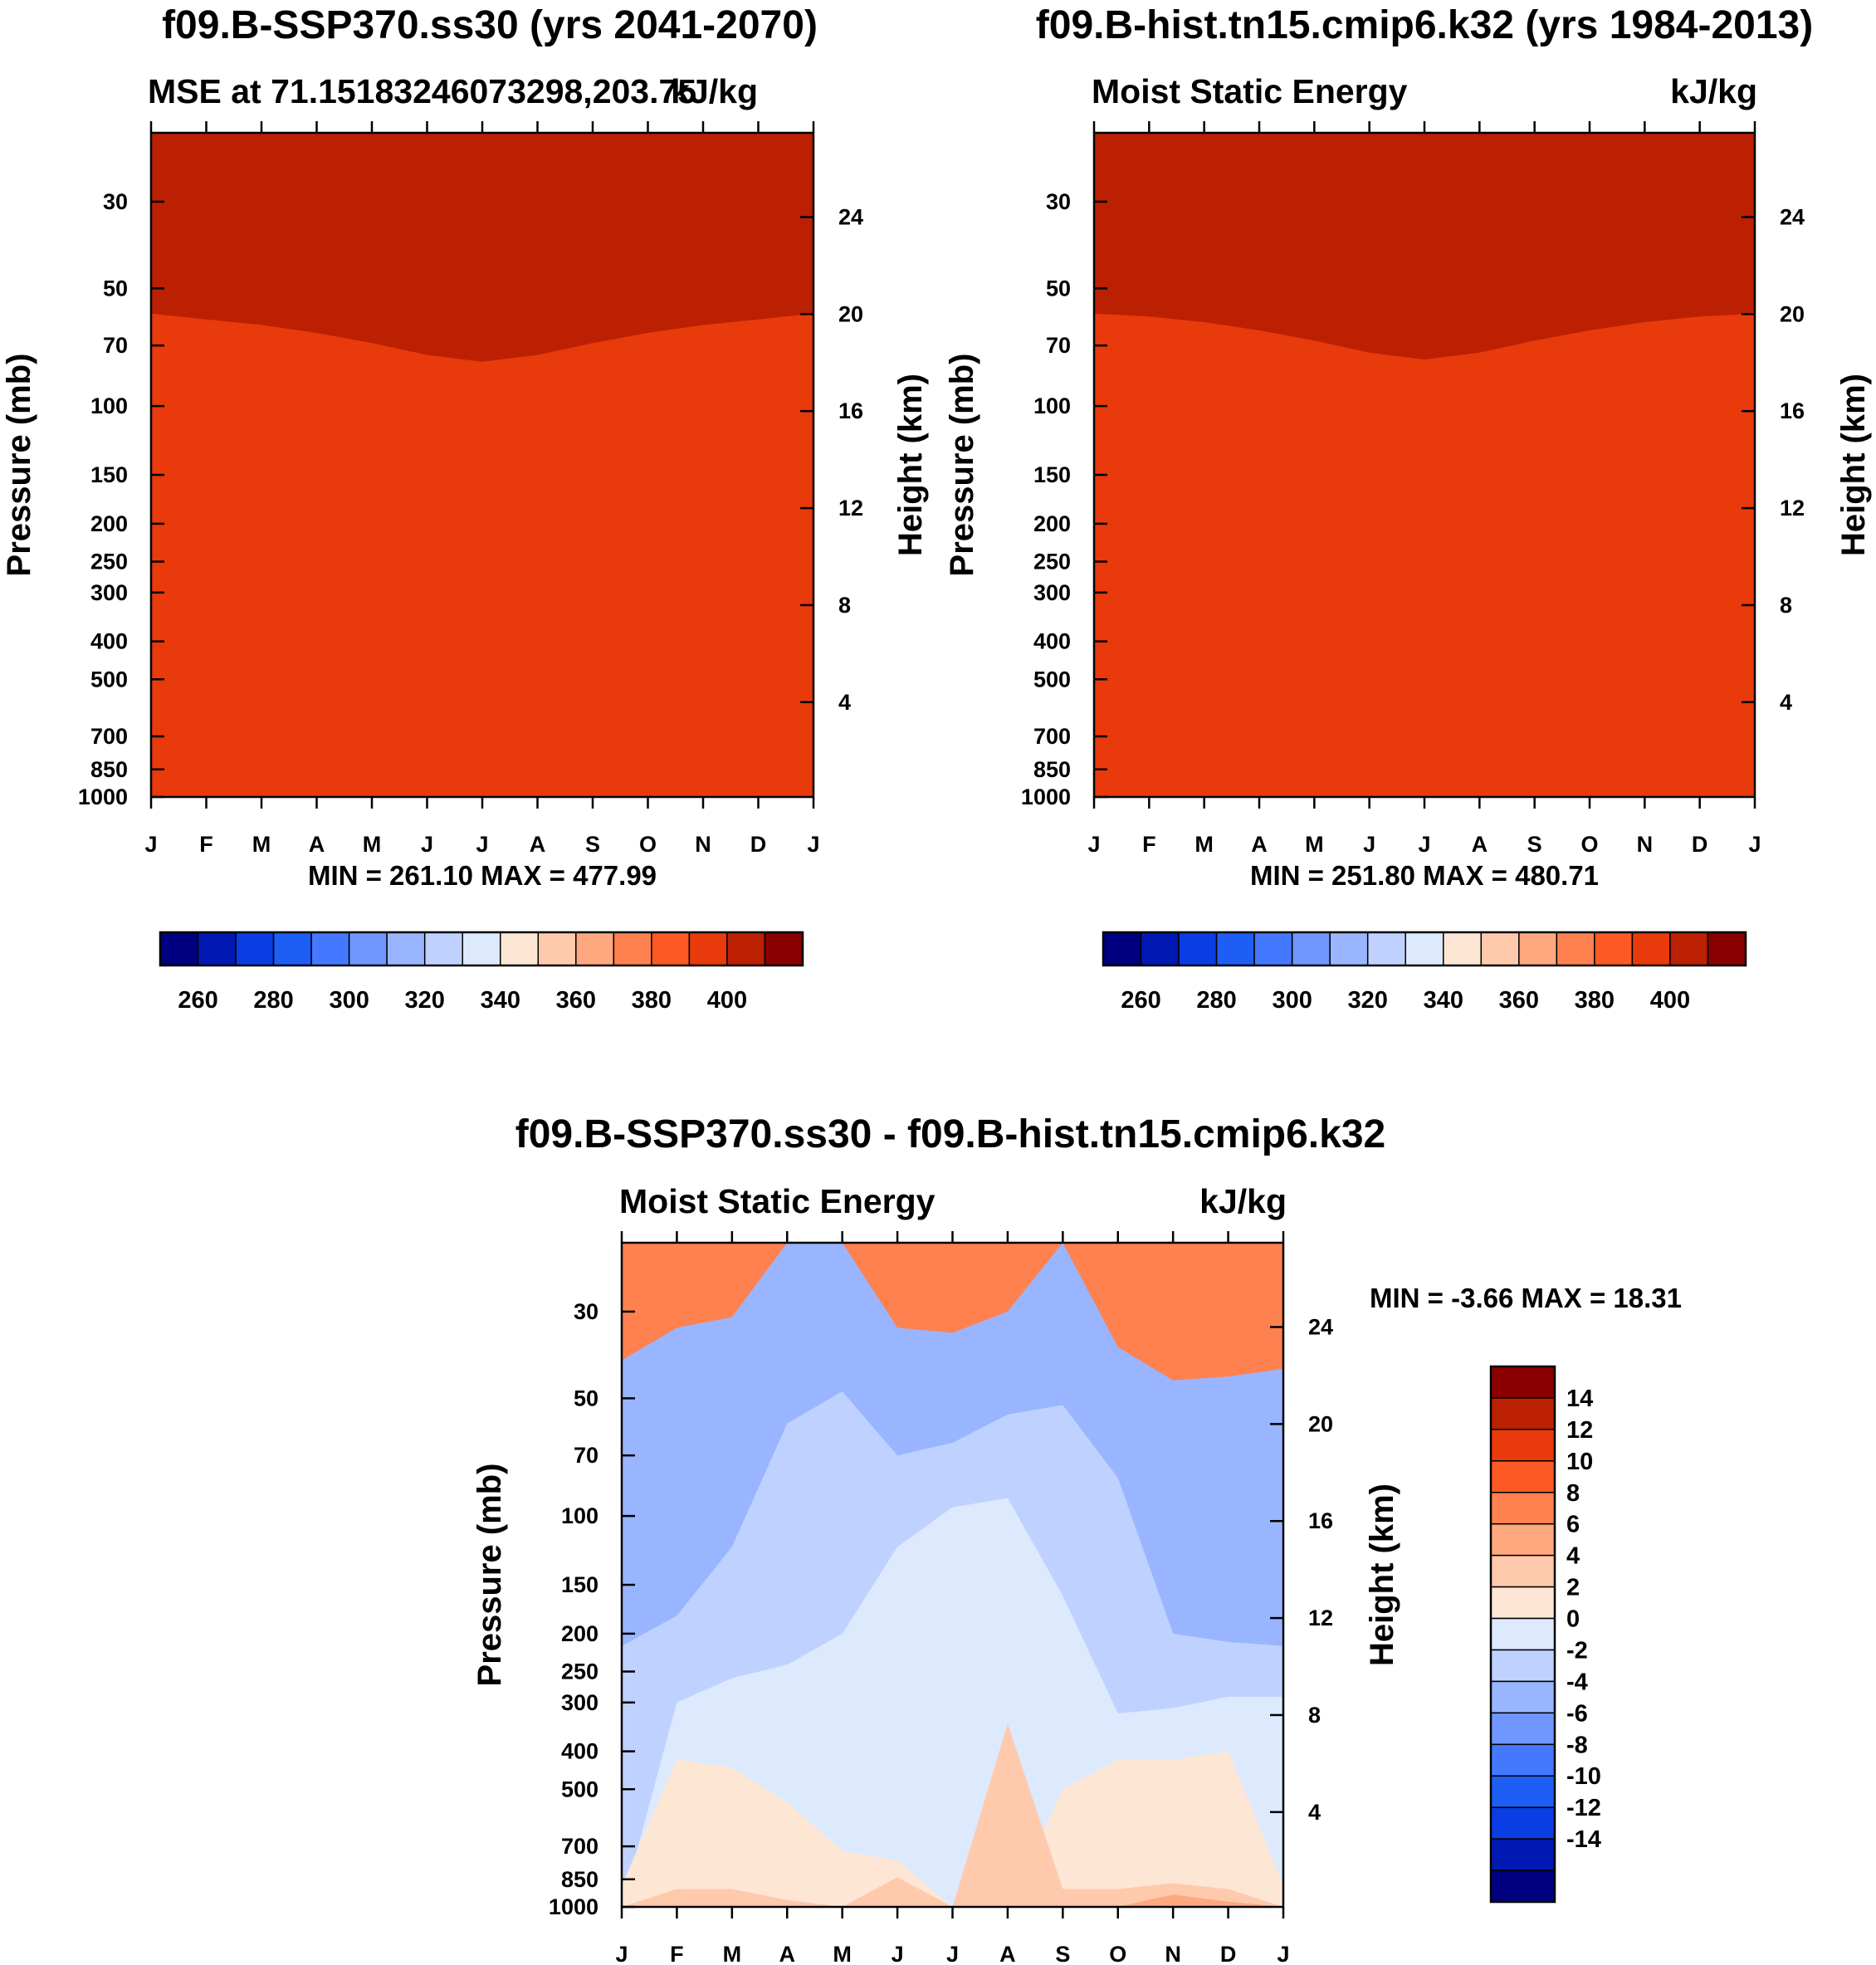 This screenshot has height=1965, width=1876. What do you see at coordinates (422, 91) in the screenshot?
I see `chart-subtitle-left: MSE at 71.15183246073298,203.75` at bounding box center [422, 91].